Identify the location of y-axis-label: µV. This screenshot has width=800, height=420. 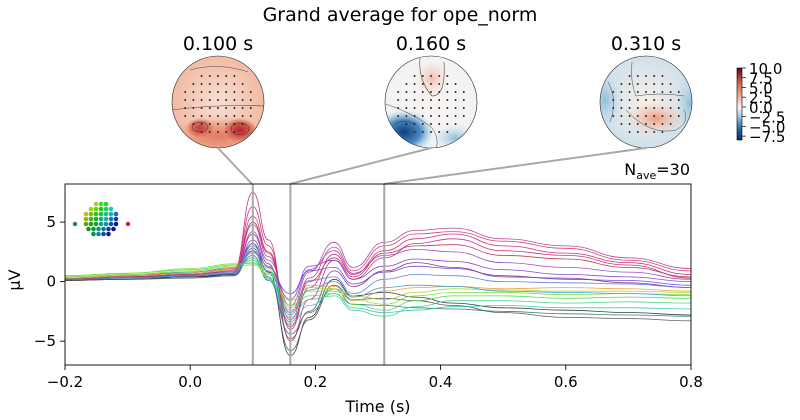
(14, 279).